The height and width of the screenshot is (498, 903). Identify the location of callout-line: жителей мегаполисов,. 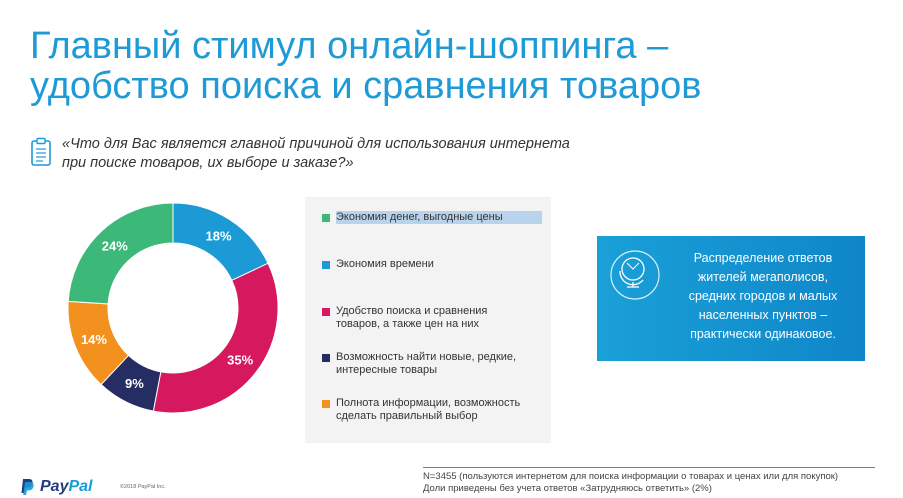
(763, 277).